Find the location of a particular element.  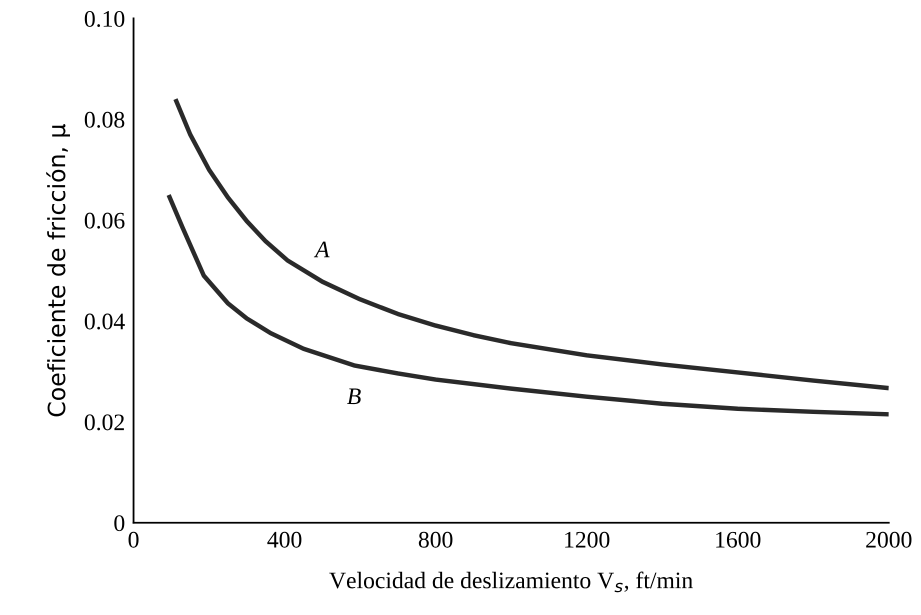

series-label: B is located at coordinates (354, 396).